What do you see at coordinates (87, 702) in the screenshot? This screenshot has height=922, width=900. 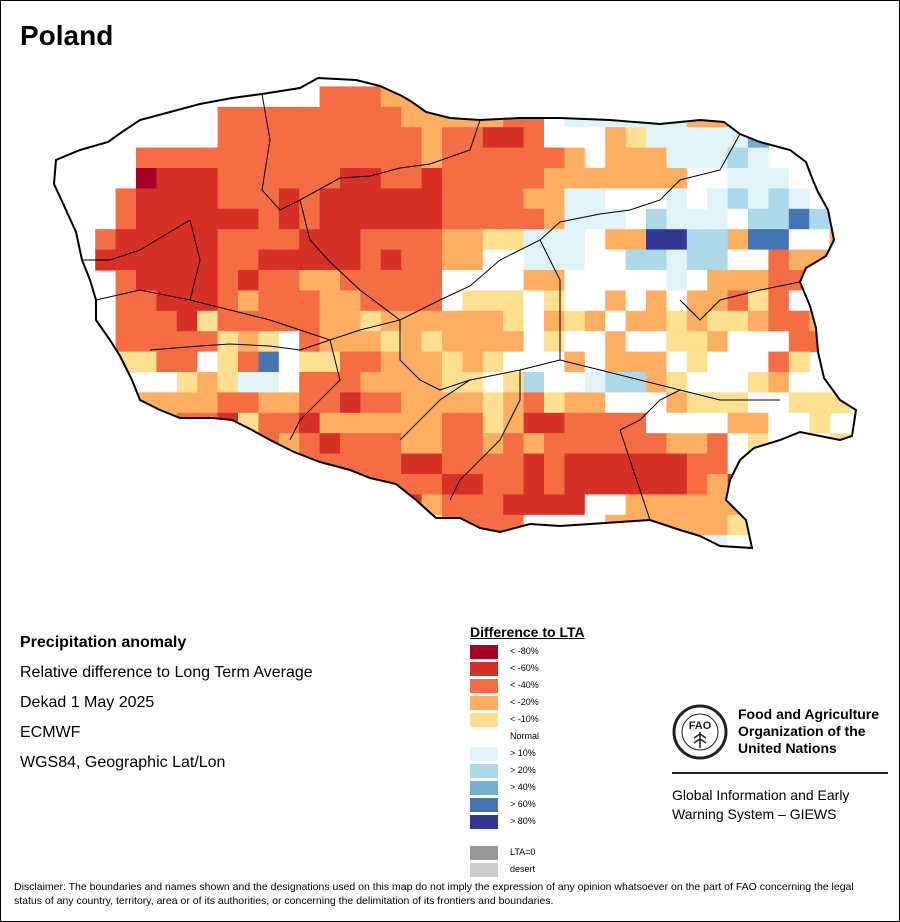 I see `info-line: Dekad 1 May 2025` at bounding box center [87, 702].